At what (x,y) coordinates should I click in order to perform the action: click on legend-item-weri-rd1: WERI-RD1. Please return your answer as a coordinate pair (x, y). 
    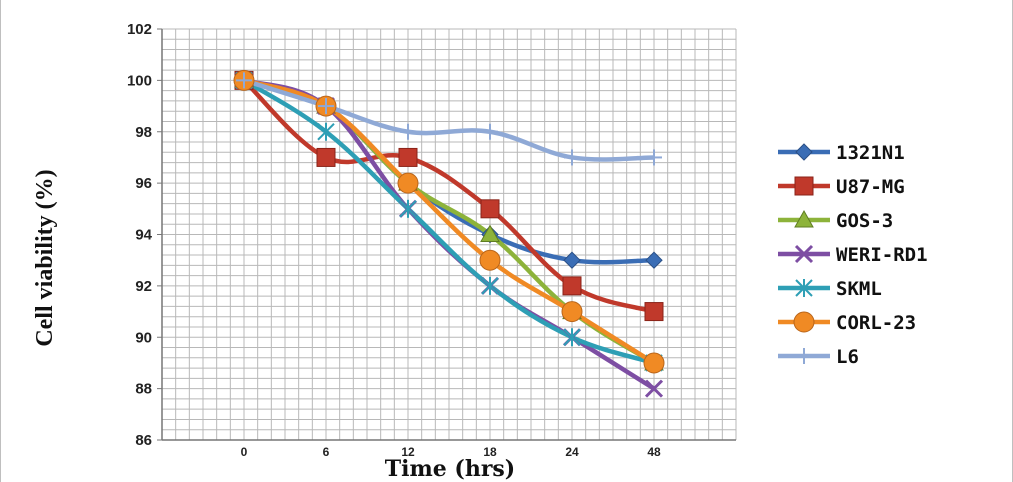
    Looking at the image, I should click on (853, 255).